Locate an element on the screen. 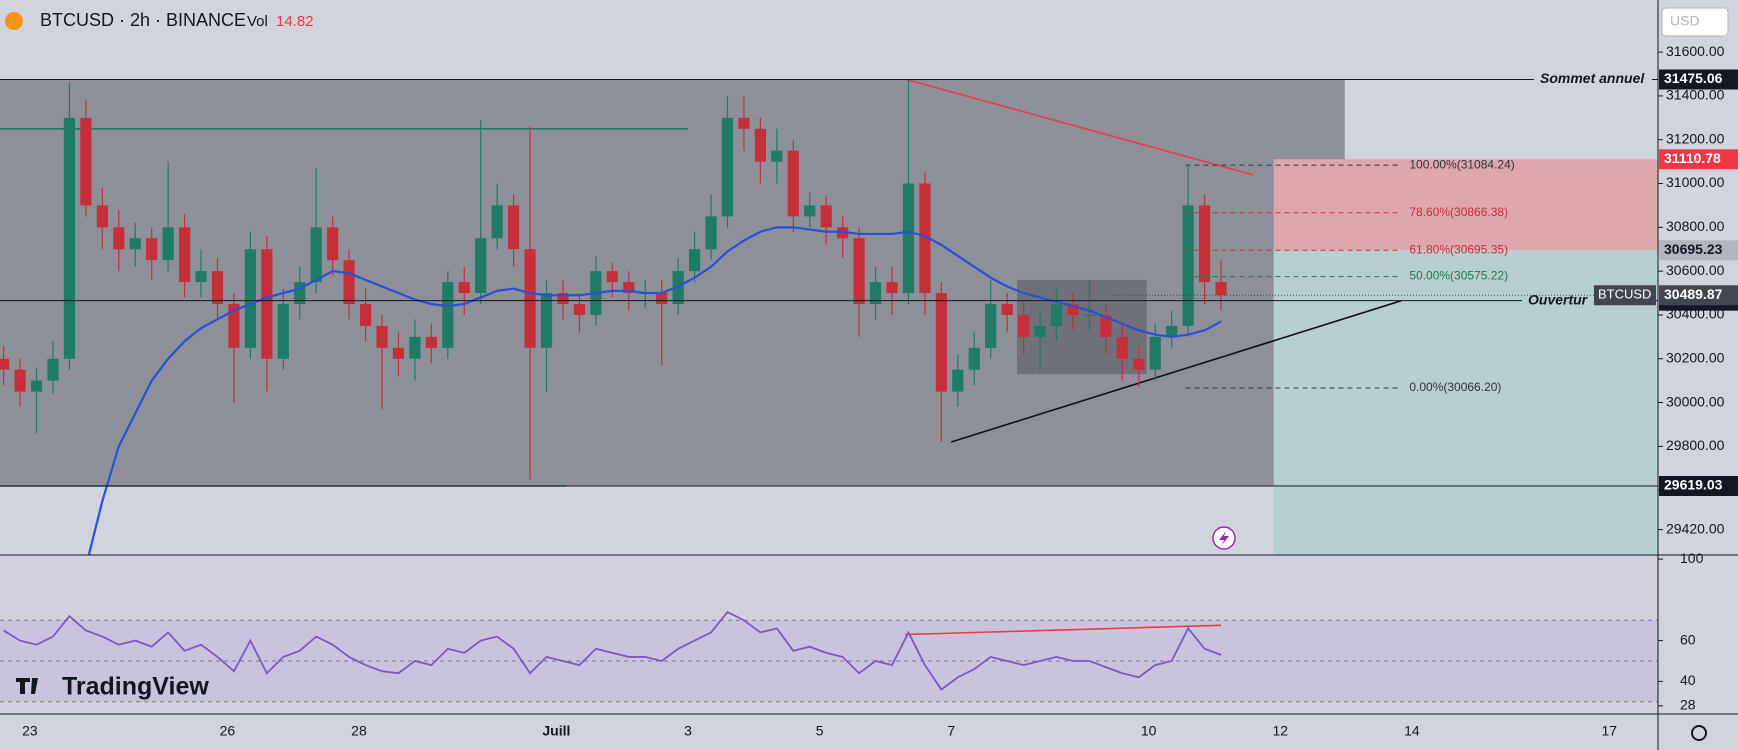 The width and height of the screenshot is (1738, 750). rsi-trendline is located at coordinates (1063, 630).